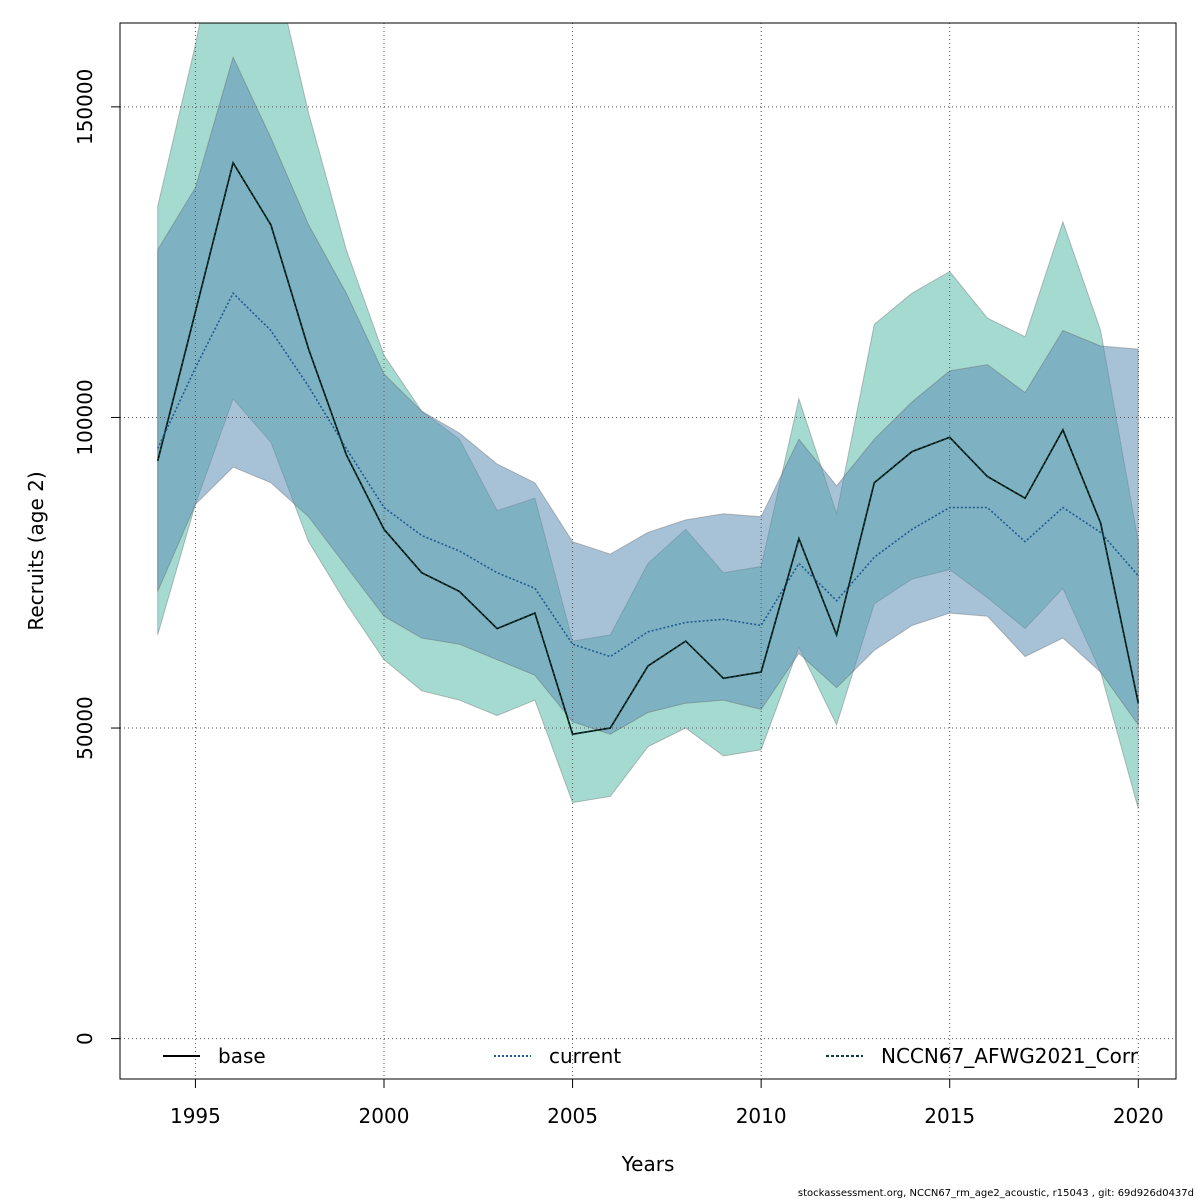  What do you see at coordinates (36, 550) in the screenshot?
I see `y-axis-label: Recruits (age 2)` at bounding box center [36, 550].